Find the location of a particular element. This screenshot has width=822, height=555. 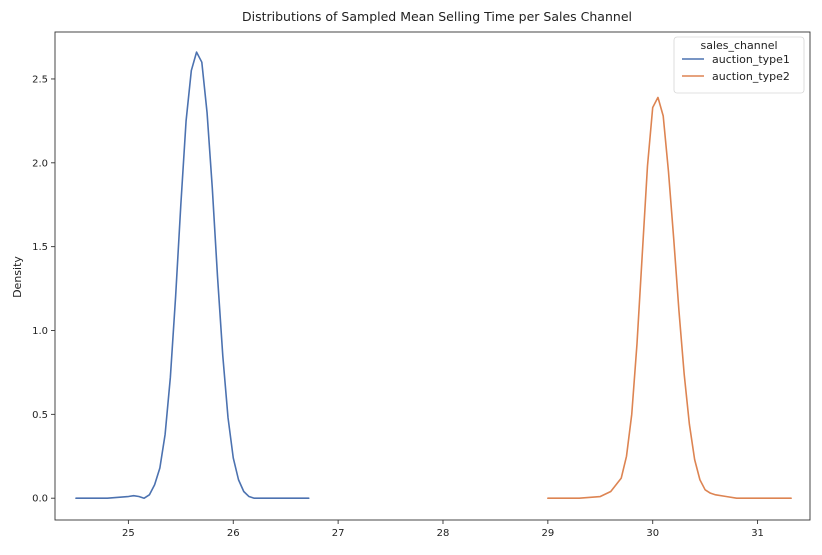

y-tick-label: 2.5 is located at coordinates (40, 79).